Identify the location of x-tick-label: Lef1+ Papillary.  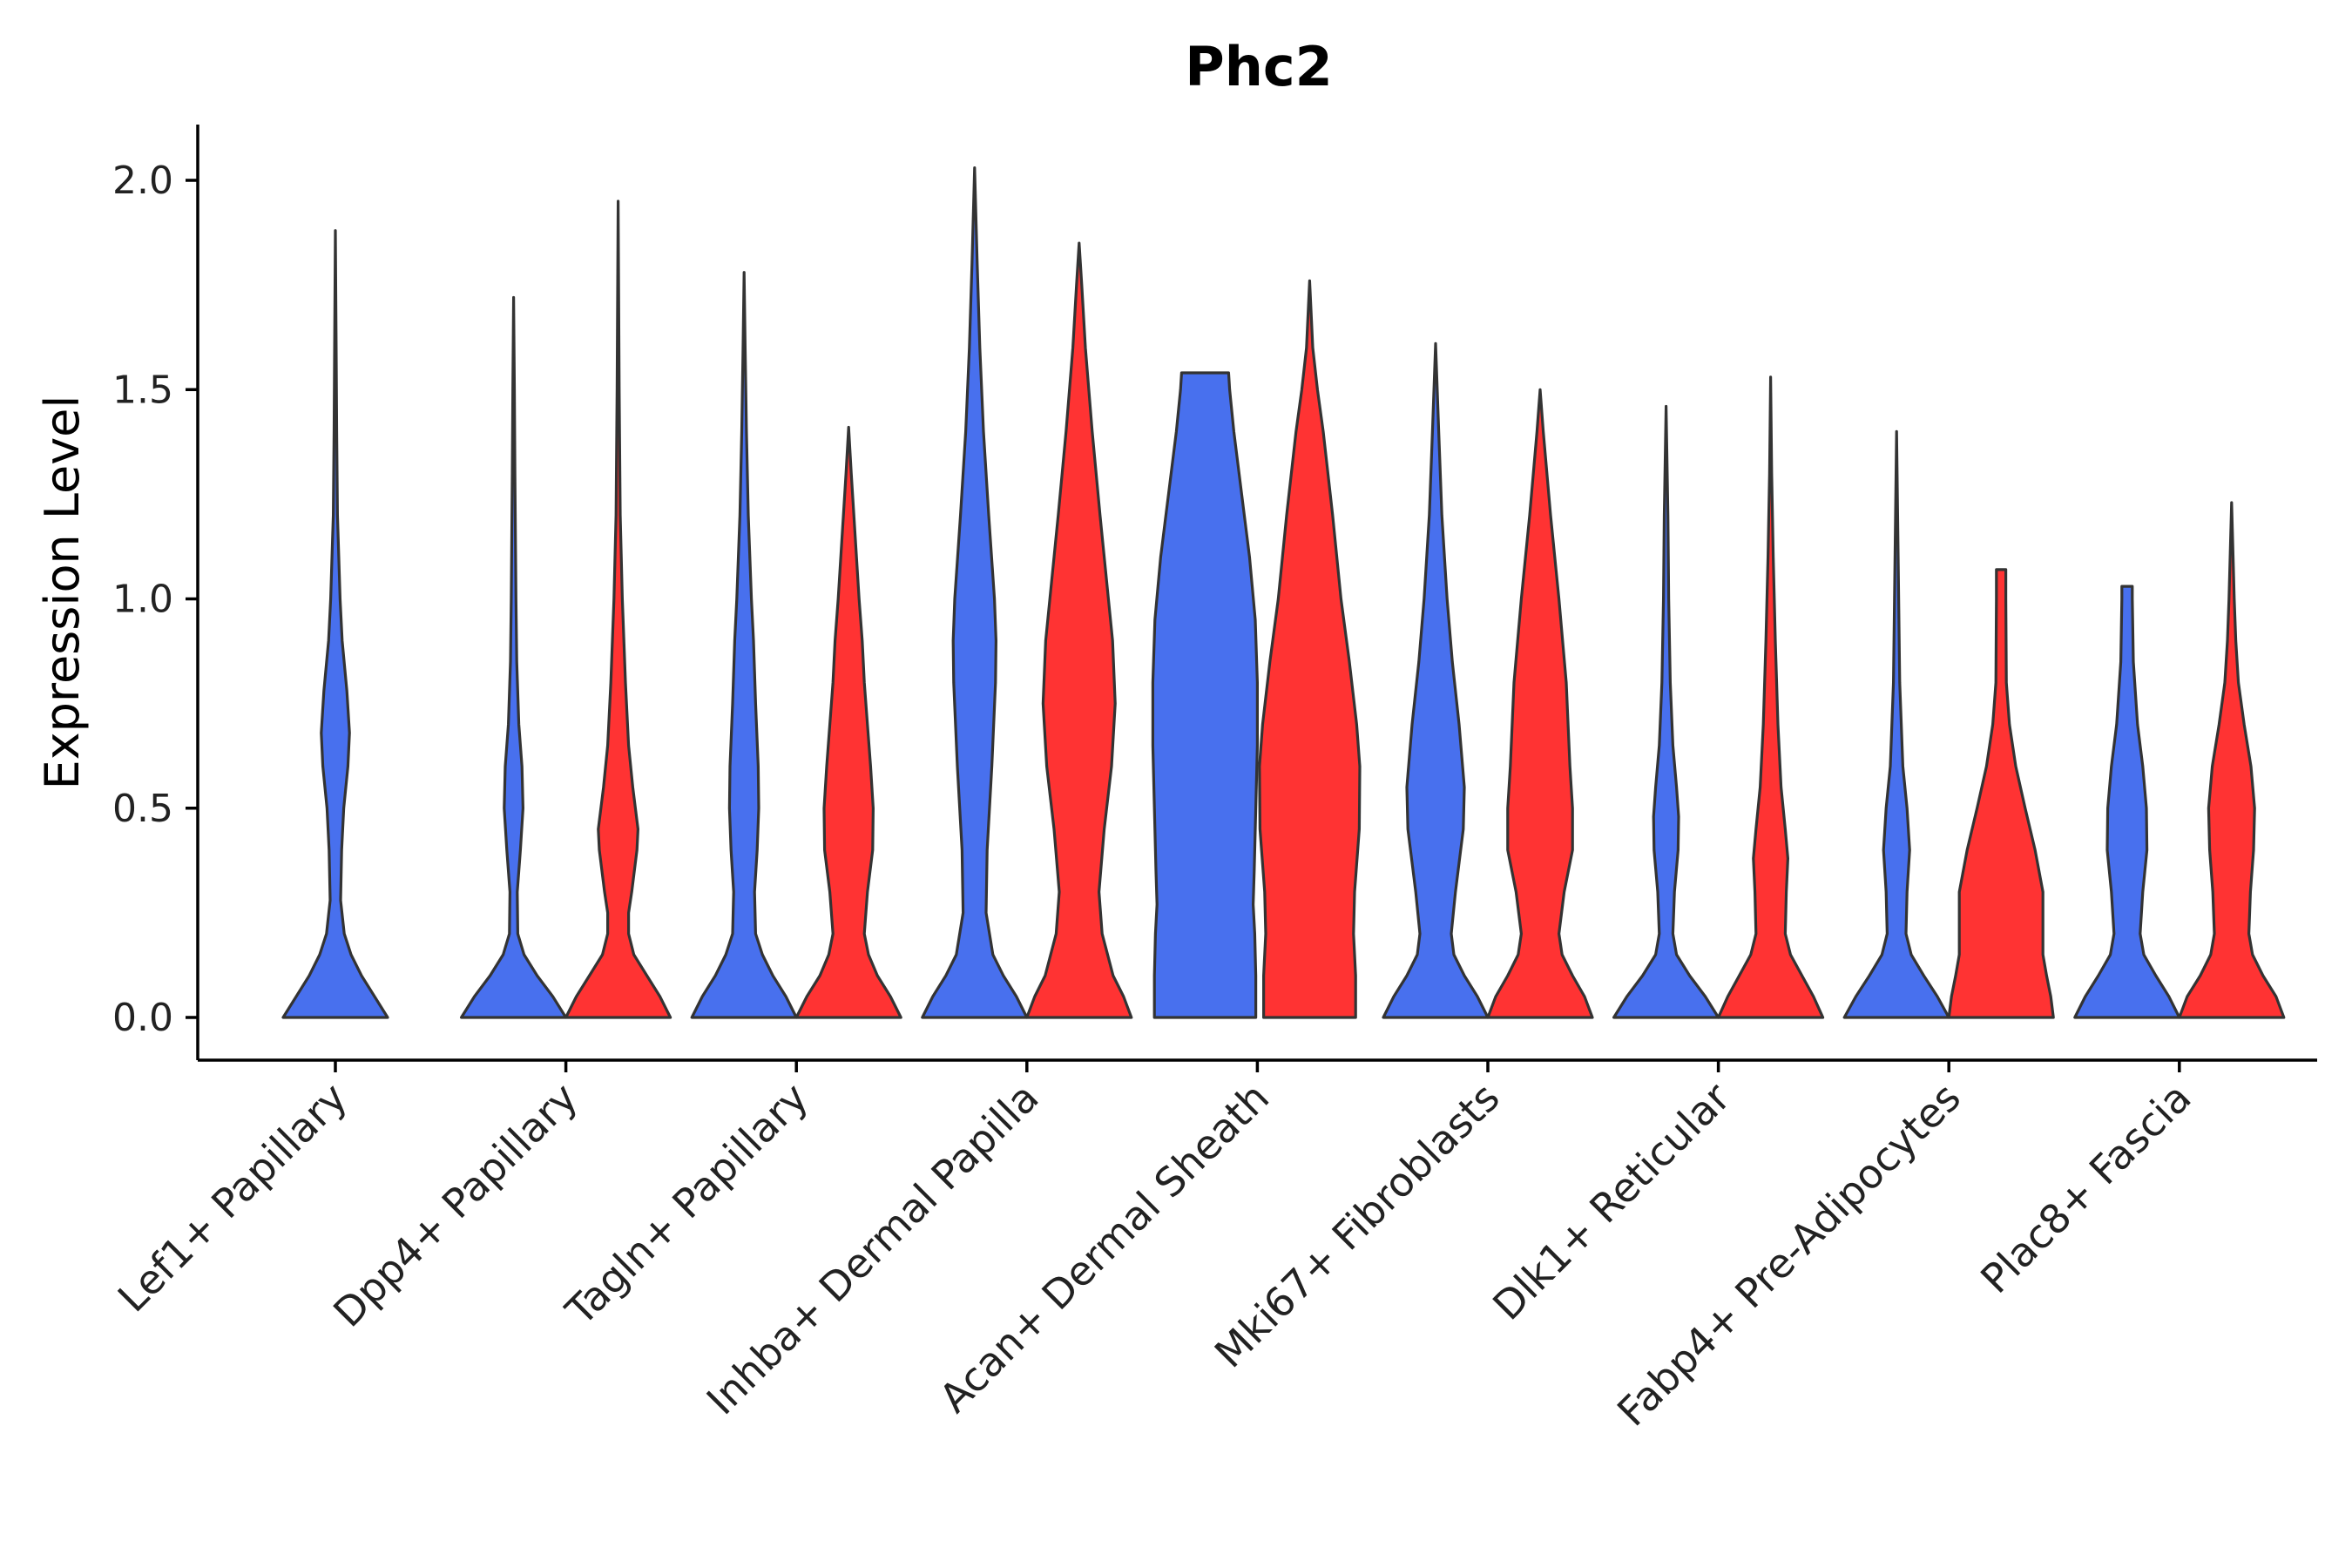
(233, 1197).